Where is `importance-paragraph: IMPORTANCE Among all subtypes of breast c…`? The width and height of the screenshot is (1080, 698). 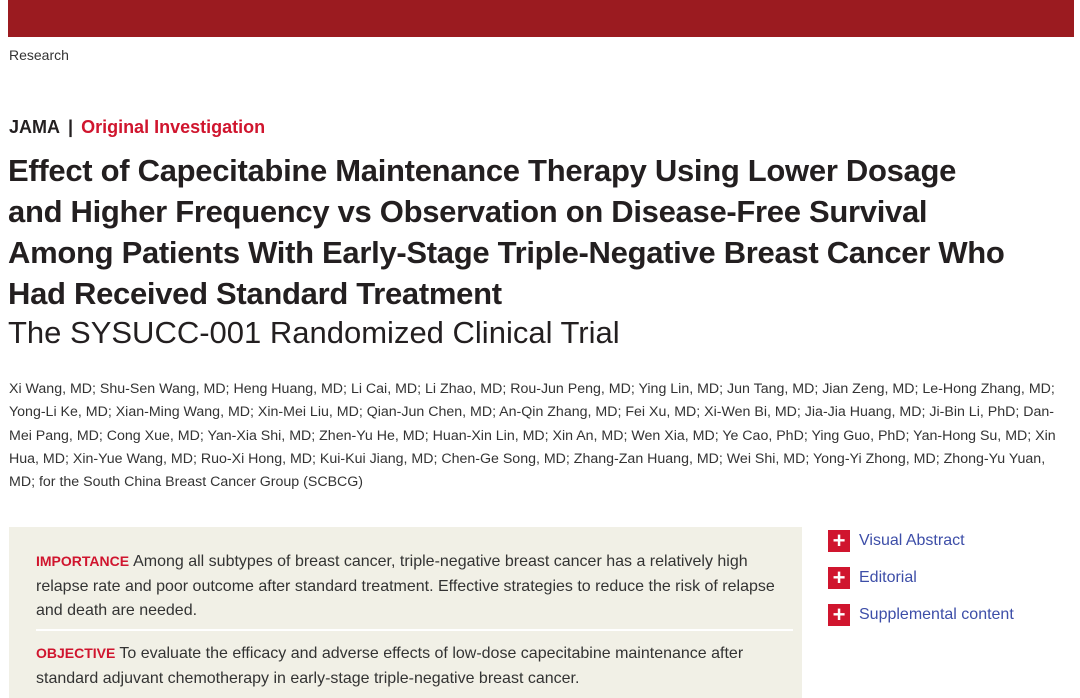
importance-paragraph: IMPORTANCE Among all subtypes of breast c… is located at coordinates (406, 586).